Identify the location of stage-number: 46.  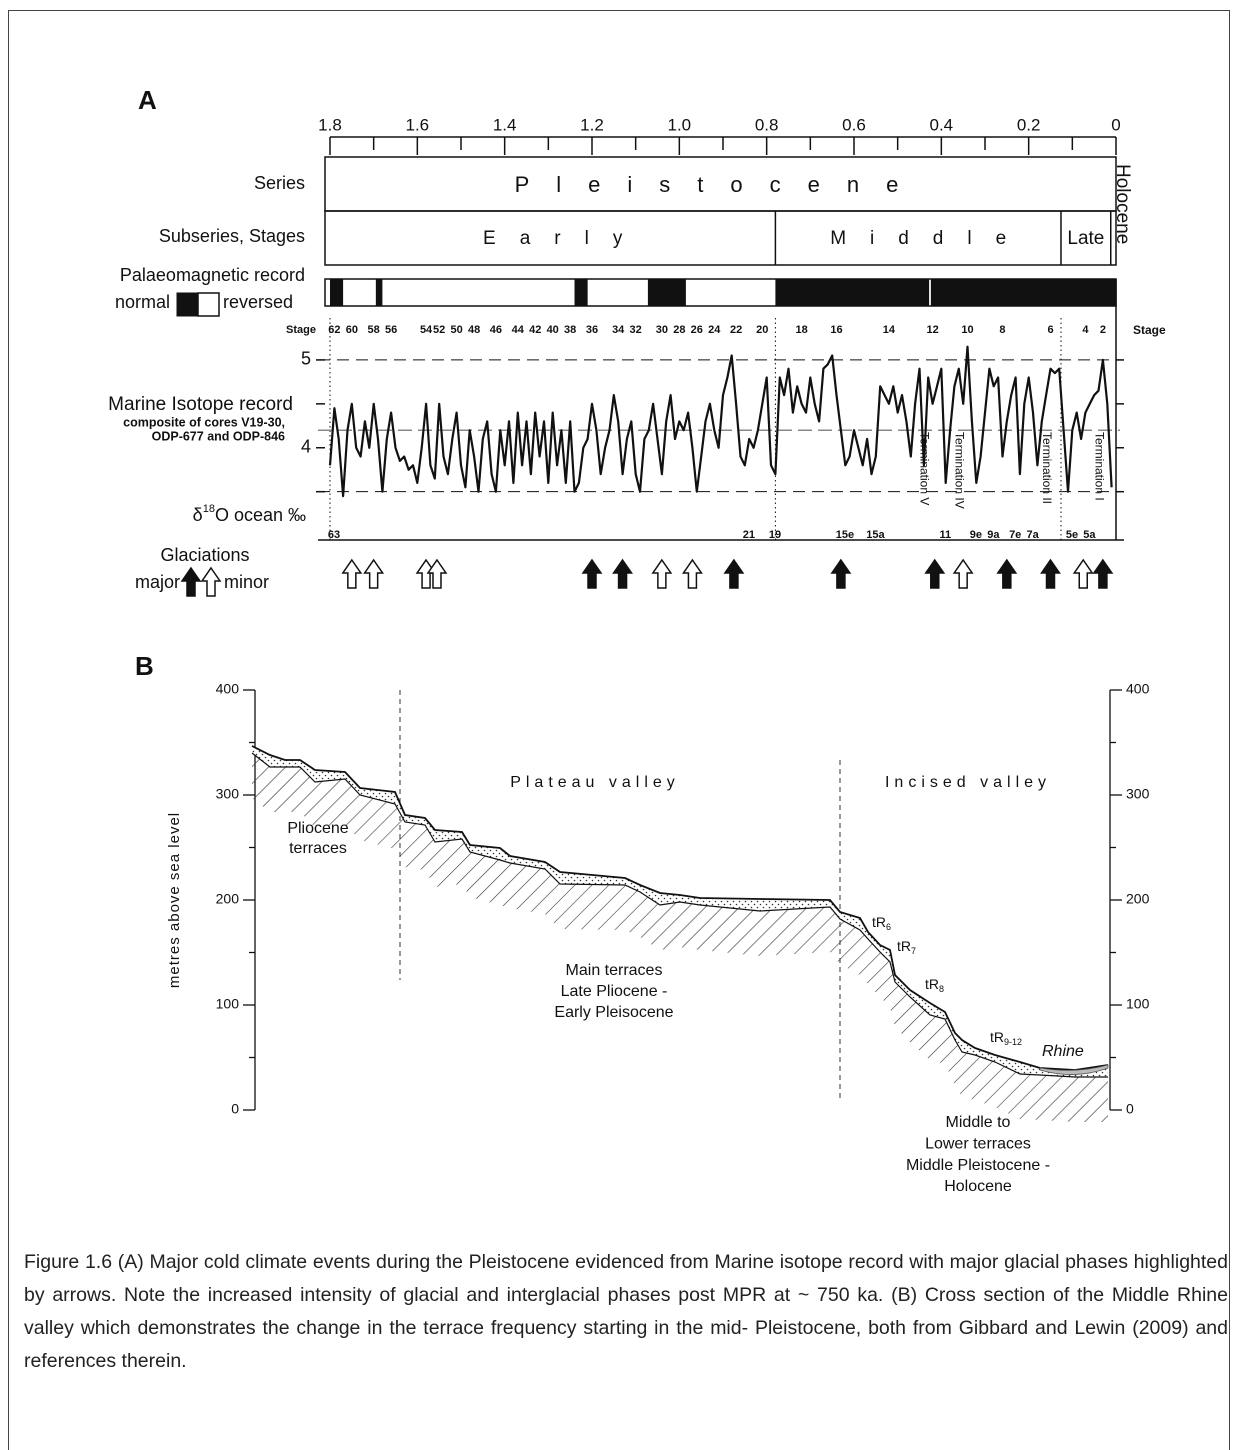
(496, 330).